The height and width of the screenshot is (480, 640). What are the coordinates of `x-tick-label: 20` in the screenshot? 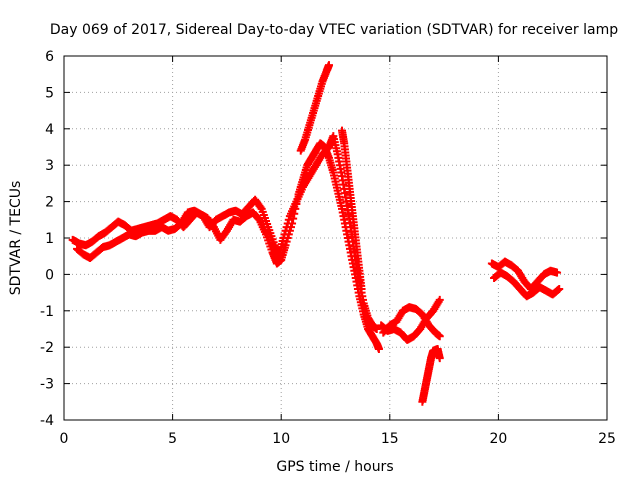 It's located at (498, 439).